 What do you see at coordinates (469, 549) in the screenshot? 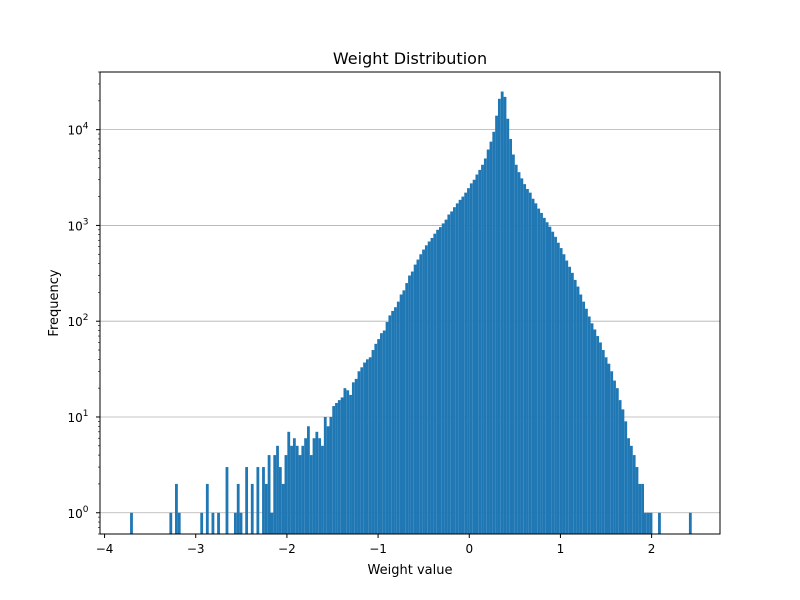
I see `x-tick-label: 0` at bounding box center [469, 549].